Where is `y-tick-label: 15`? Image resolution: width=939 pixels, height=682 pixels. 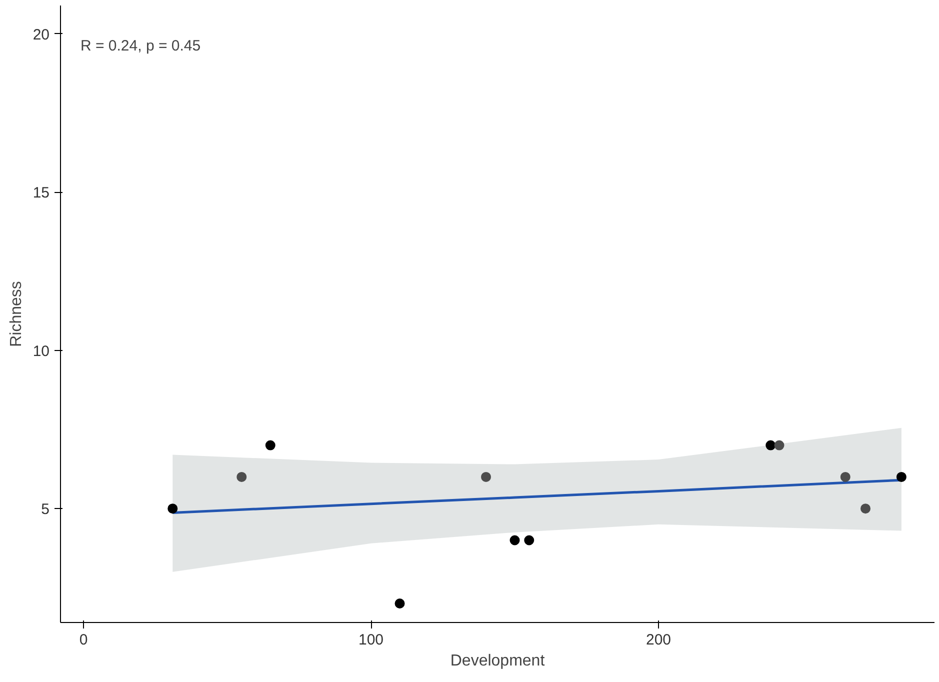
y-tick-label: 15 is located at coordinates (41, 193).